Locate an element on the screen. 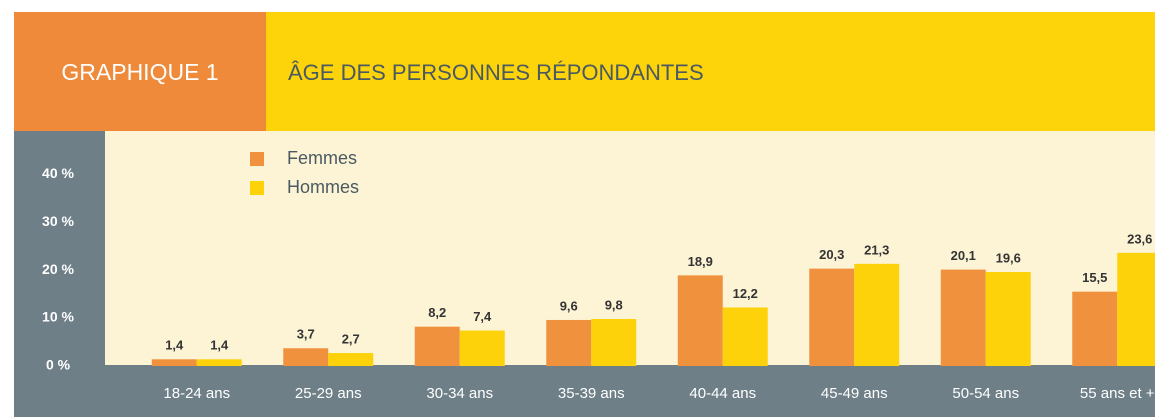 The height and width of the screenshot is (417, 1155). x-tick-label: 40-44 ans is located at coordinates (722, 393).